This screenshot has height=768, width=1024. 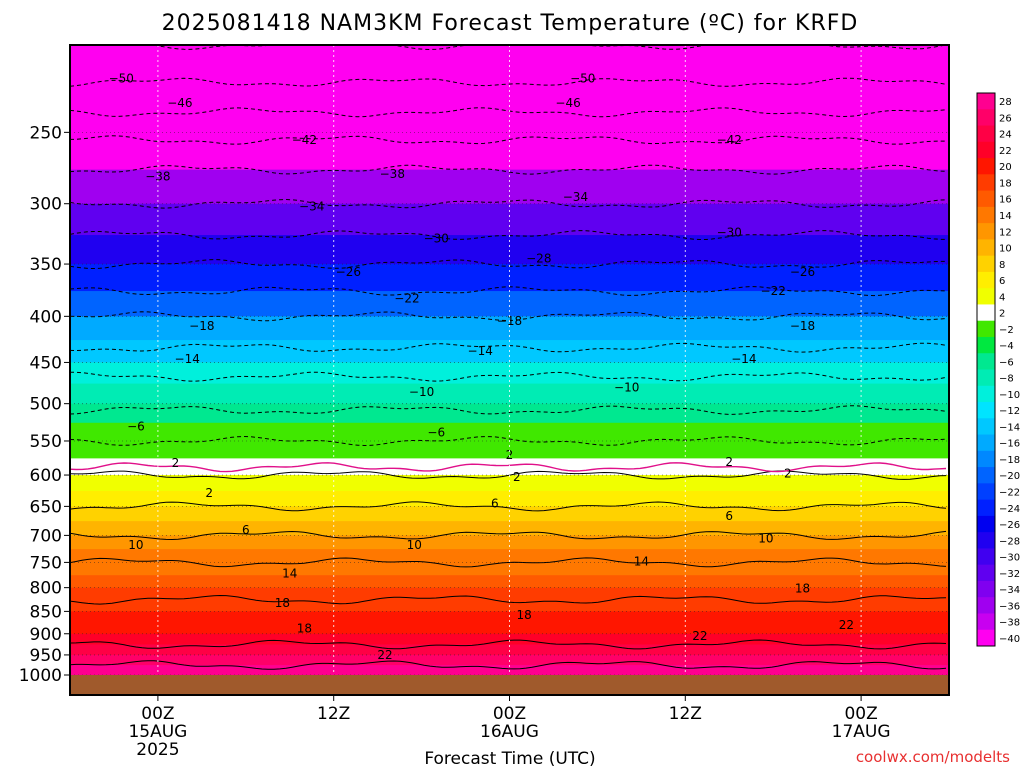 What do you see at coordinates (46, 612) in the screenshot?
I see `y-tick-label: 850` at bounding box center [46, 612].